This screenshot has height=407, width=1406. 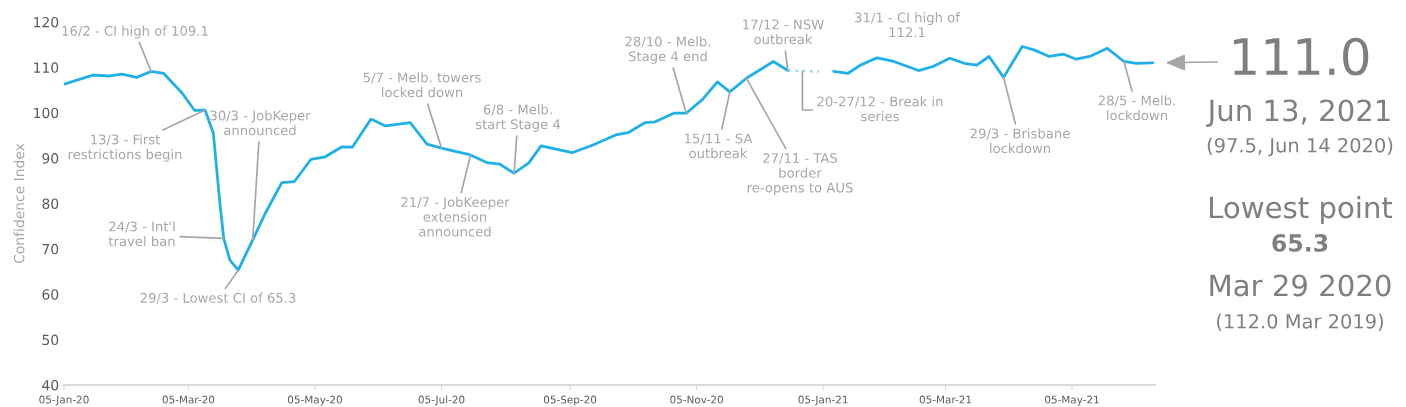 What do you see at coordinates (1300, 322) in the screenshot?
I see `text: (112.0 Mar 2019)` at bounding box center [1300, 322].